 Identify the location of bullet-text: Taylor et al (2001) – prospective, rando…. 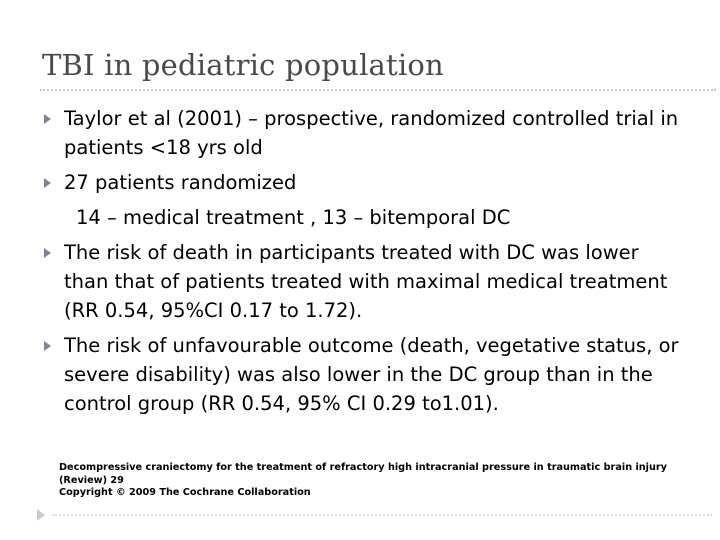
(371, 133).